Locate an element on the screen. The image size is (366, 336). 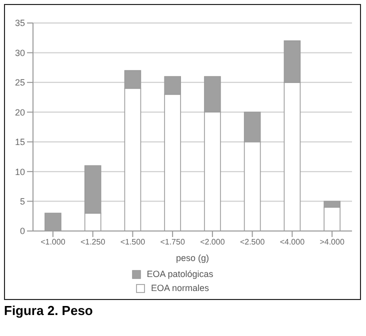
y-tick-label: 35 is located at coordinates (19, 23).